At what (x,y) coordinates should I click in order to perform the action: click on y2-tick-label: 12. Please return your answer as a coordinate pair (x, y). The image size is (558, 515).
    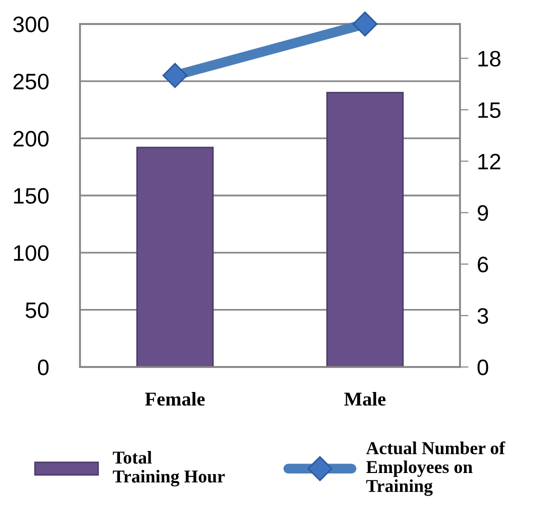
    Looking at the image, I should click on (489, 162).